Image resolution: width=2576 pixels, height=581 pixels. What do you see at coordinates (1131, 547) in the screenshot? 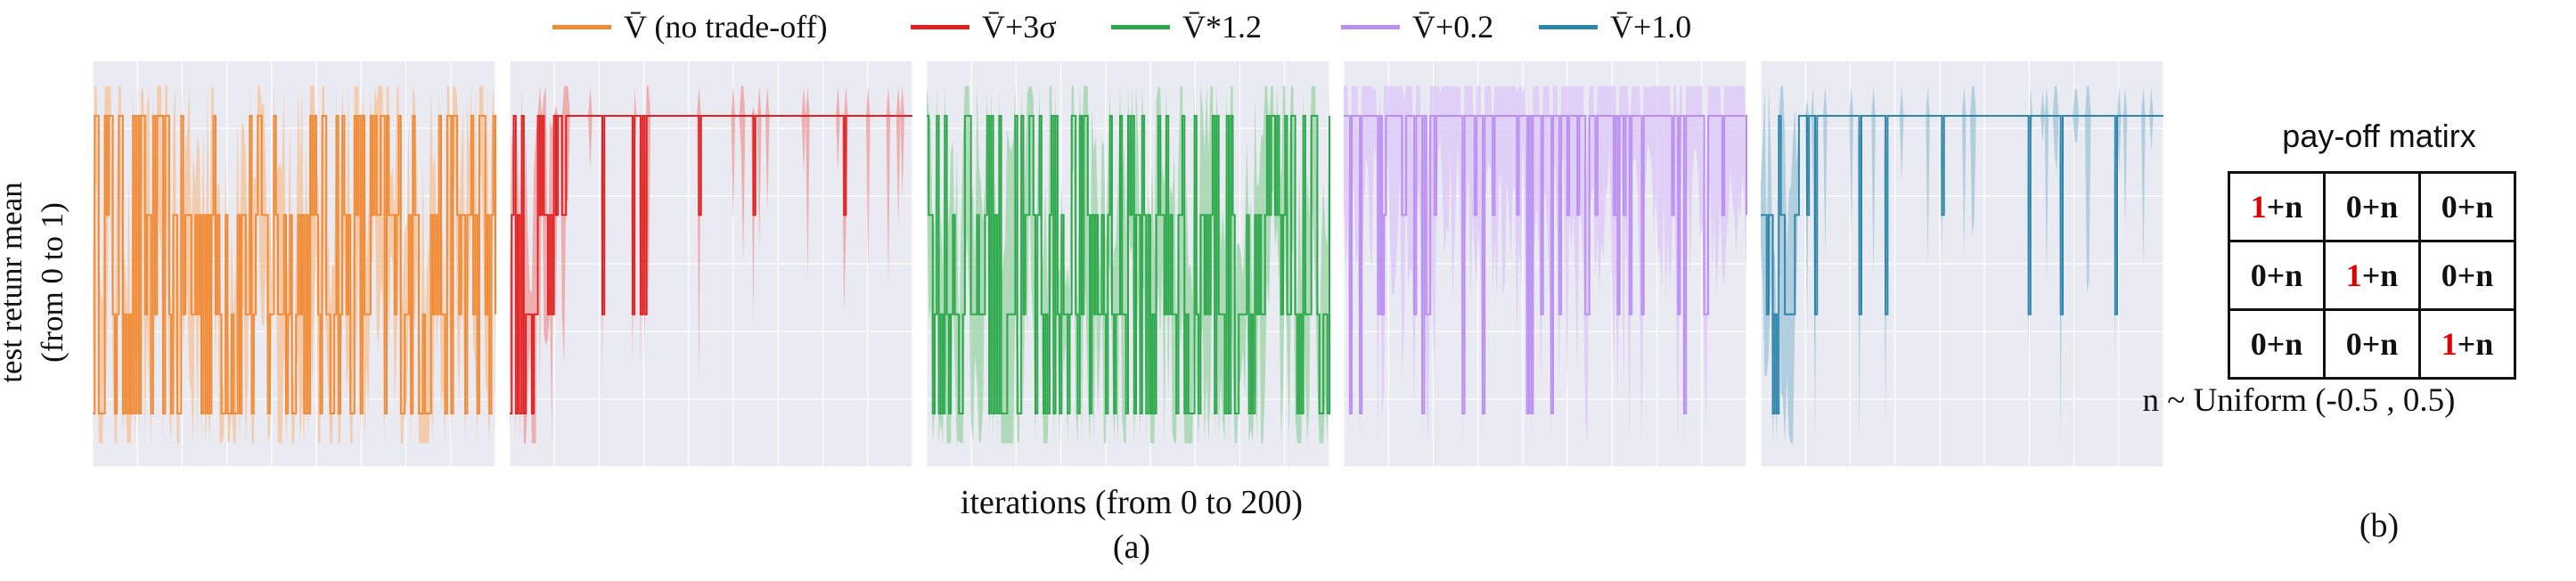
I see `caption-a: (a)` at bounding box center [1131, 547].